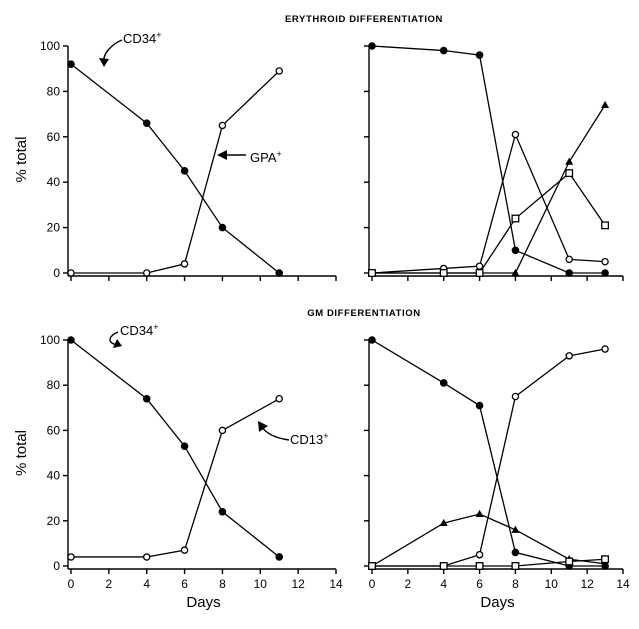 This screenshot has height=629, width=639. Describe the element at coordinates (117, 343) in the screenshot. I see `cd34-arrowhead-bottom` at that location.